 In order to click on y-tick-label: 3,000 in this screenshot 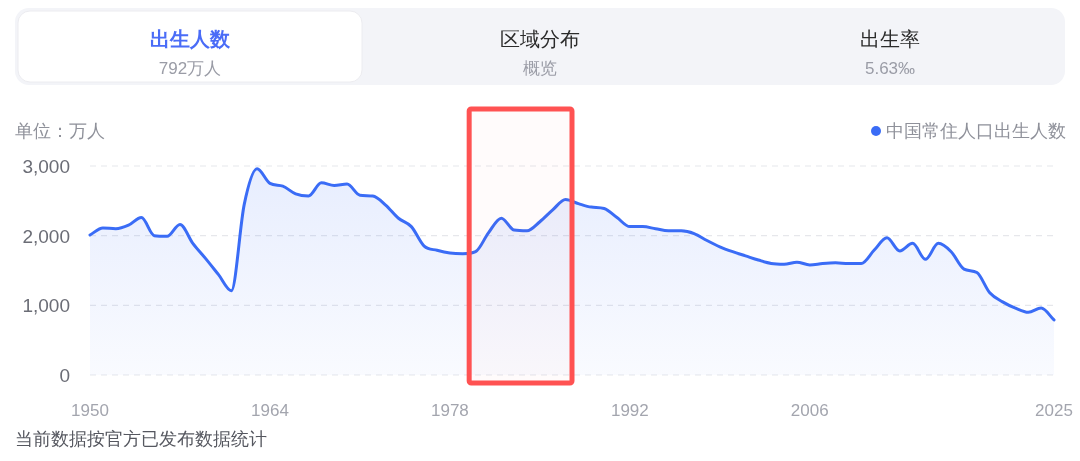, I will do `click(46, 166)`.